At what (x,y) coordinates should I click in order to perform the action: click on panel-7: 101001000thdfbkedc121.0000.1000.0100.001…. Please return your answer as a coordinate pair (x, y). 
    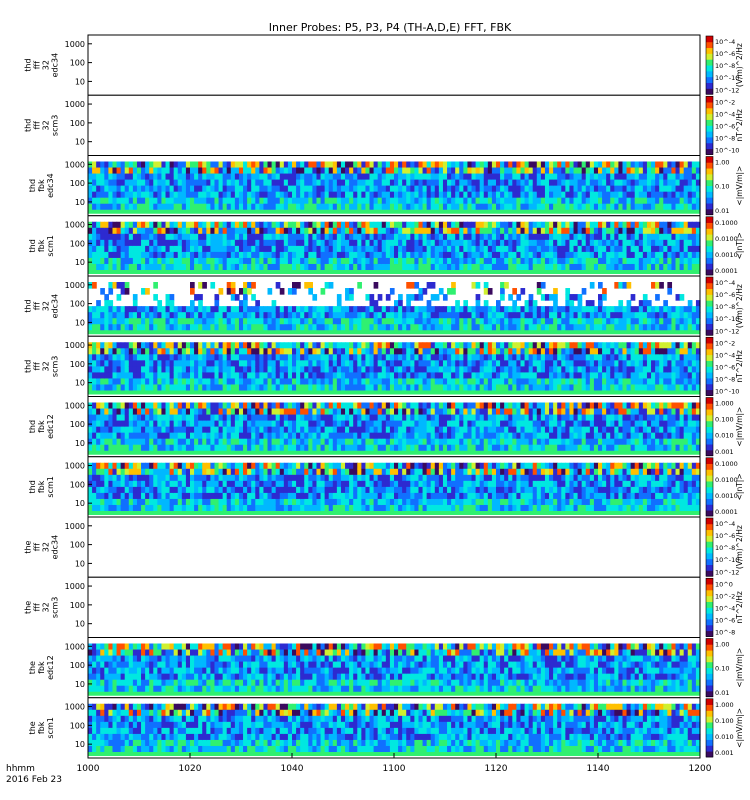
    Looking at the image, I should click on (386, 427).